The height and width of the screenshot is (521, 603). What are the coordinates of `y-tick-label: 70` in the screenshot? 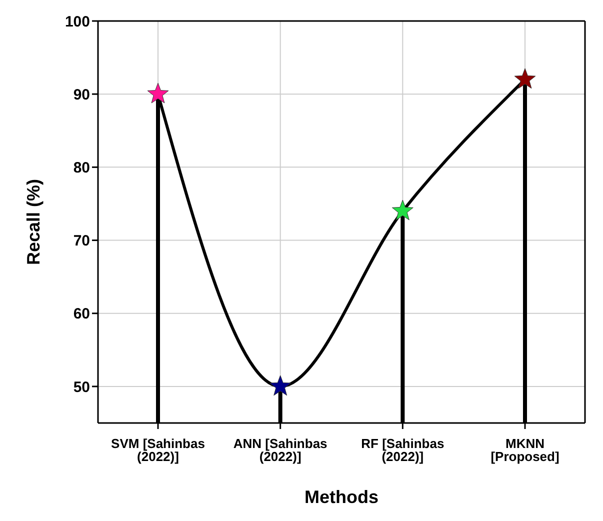 It's located at (81, 241).